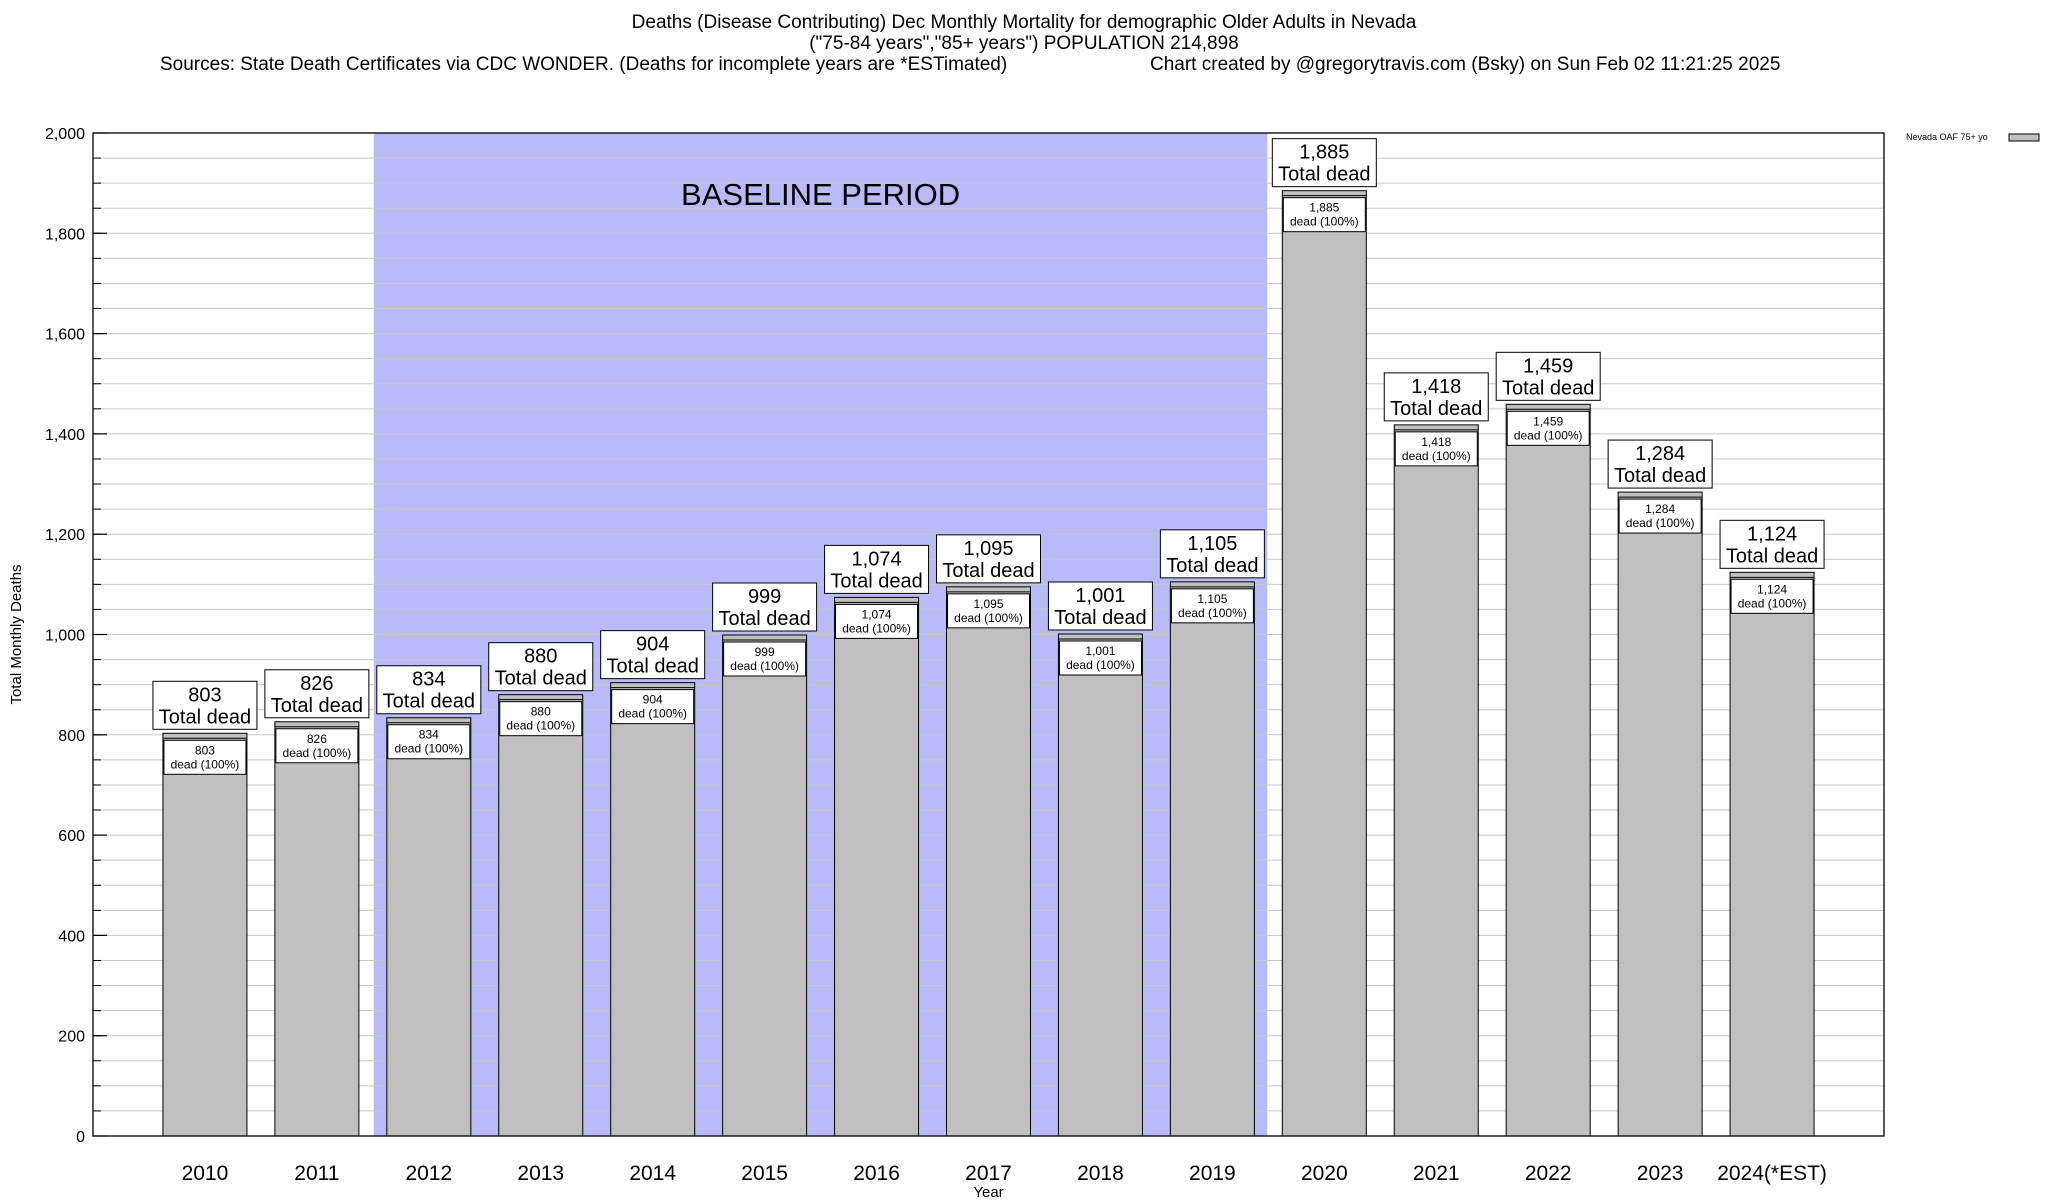 Image resolution: width=2048 pixels, height=1200 pixels. Describe the element at coordinates (429, 735) in the screenshot. I see `bar-inner-value-label: 834` at that location.